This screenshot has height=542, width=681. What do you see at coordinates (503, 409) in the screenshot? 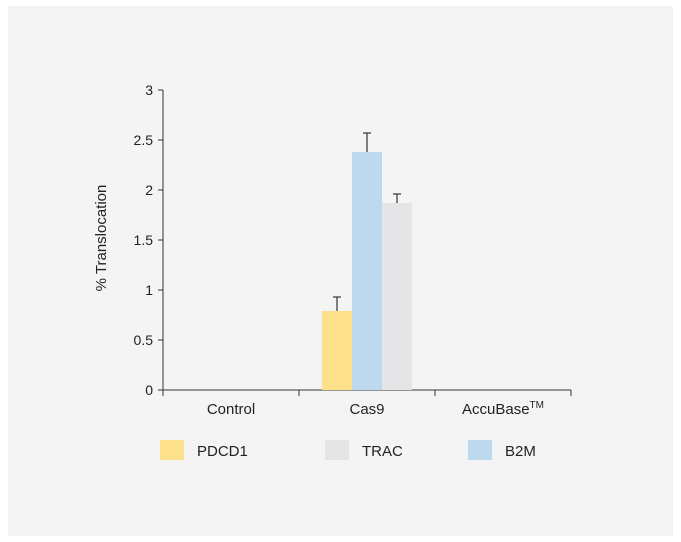
I see `category-label: AccuBaseTM` at bounding box center [503, 409].